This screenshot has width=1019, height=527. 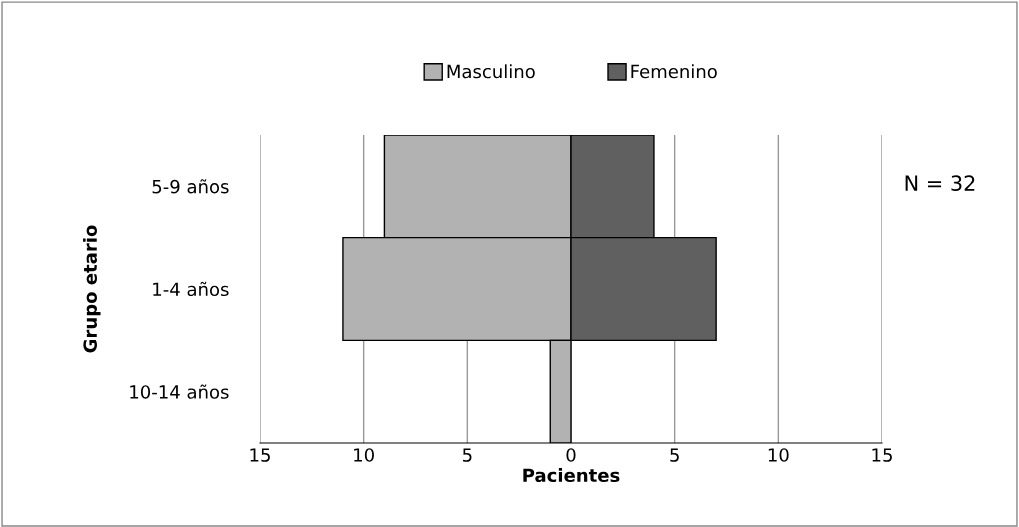 What do you see at coordinates (571, 455) in the screenshot?
I see `x-tick-label: 0` at bounding box center [571, 455].